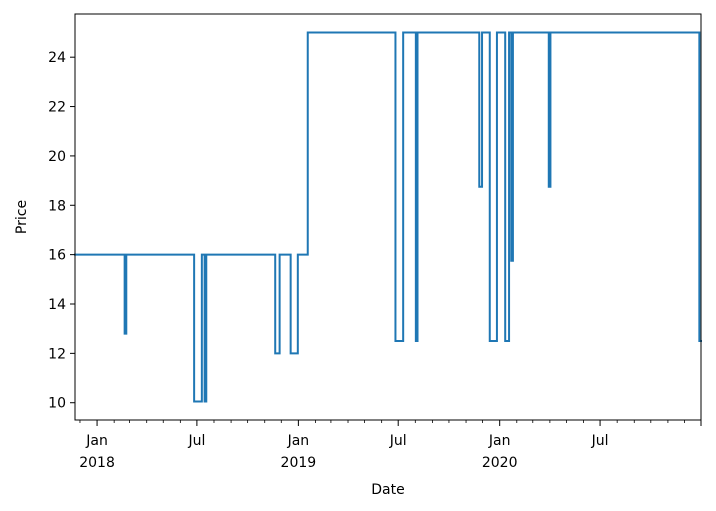  What do you see at coordinates (500, 463) in the screenshot?
I see `x-tick-year-label: 2020` at bounding box center [500, 463].